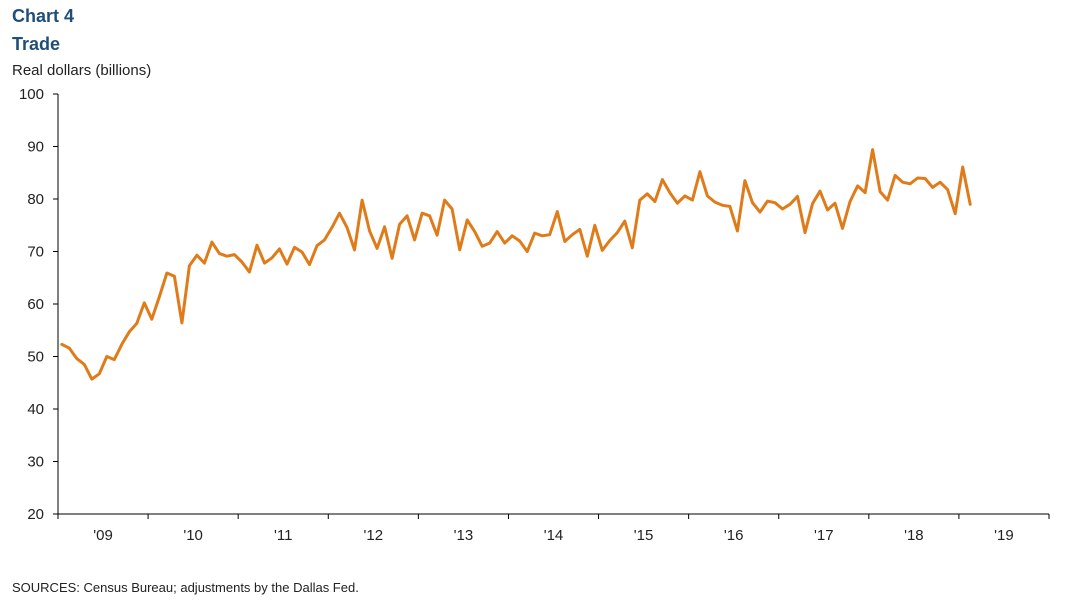 The image size is (1077, 610). Describe the element at coordinates (734, 535) in the screenshot. I see `x-tick-label: '16` at that location.